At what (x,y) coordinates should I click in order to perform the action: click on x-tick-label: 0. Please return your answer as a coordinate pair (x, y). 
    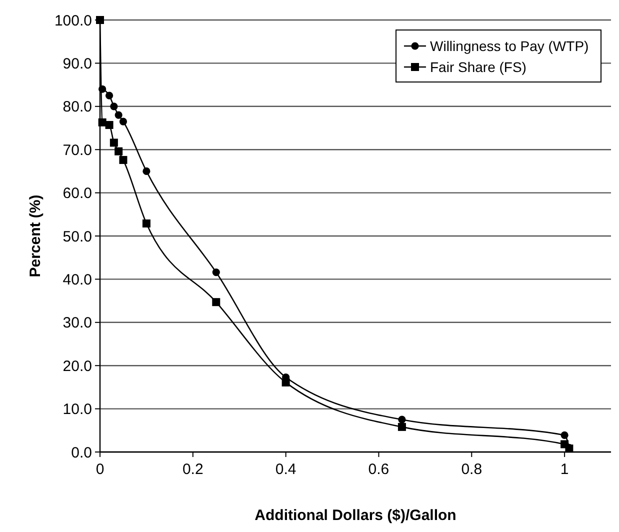
    Looking at the image, I should click on (100, 469).